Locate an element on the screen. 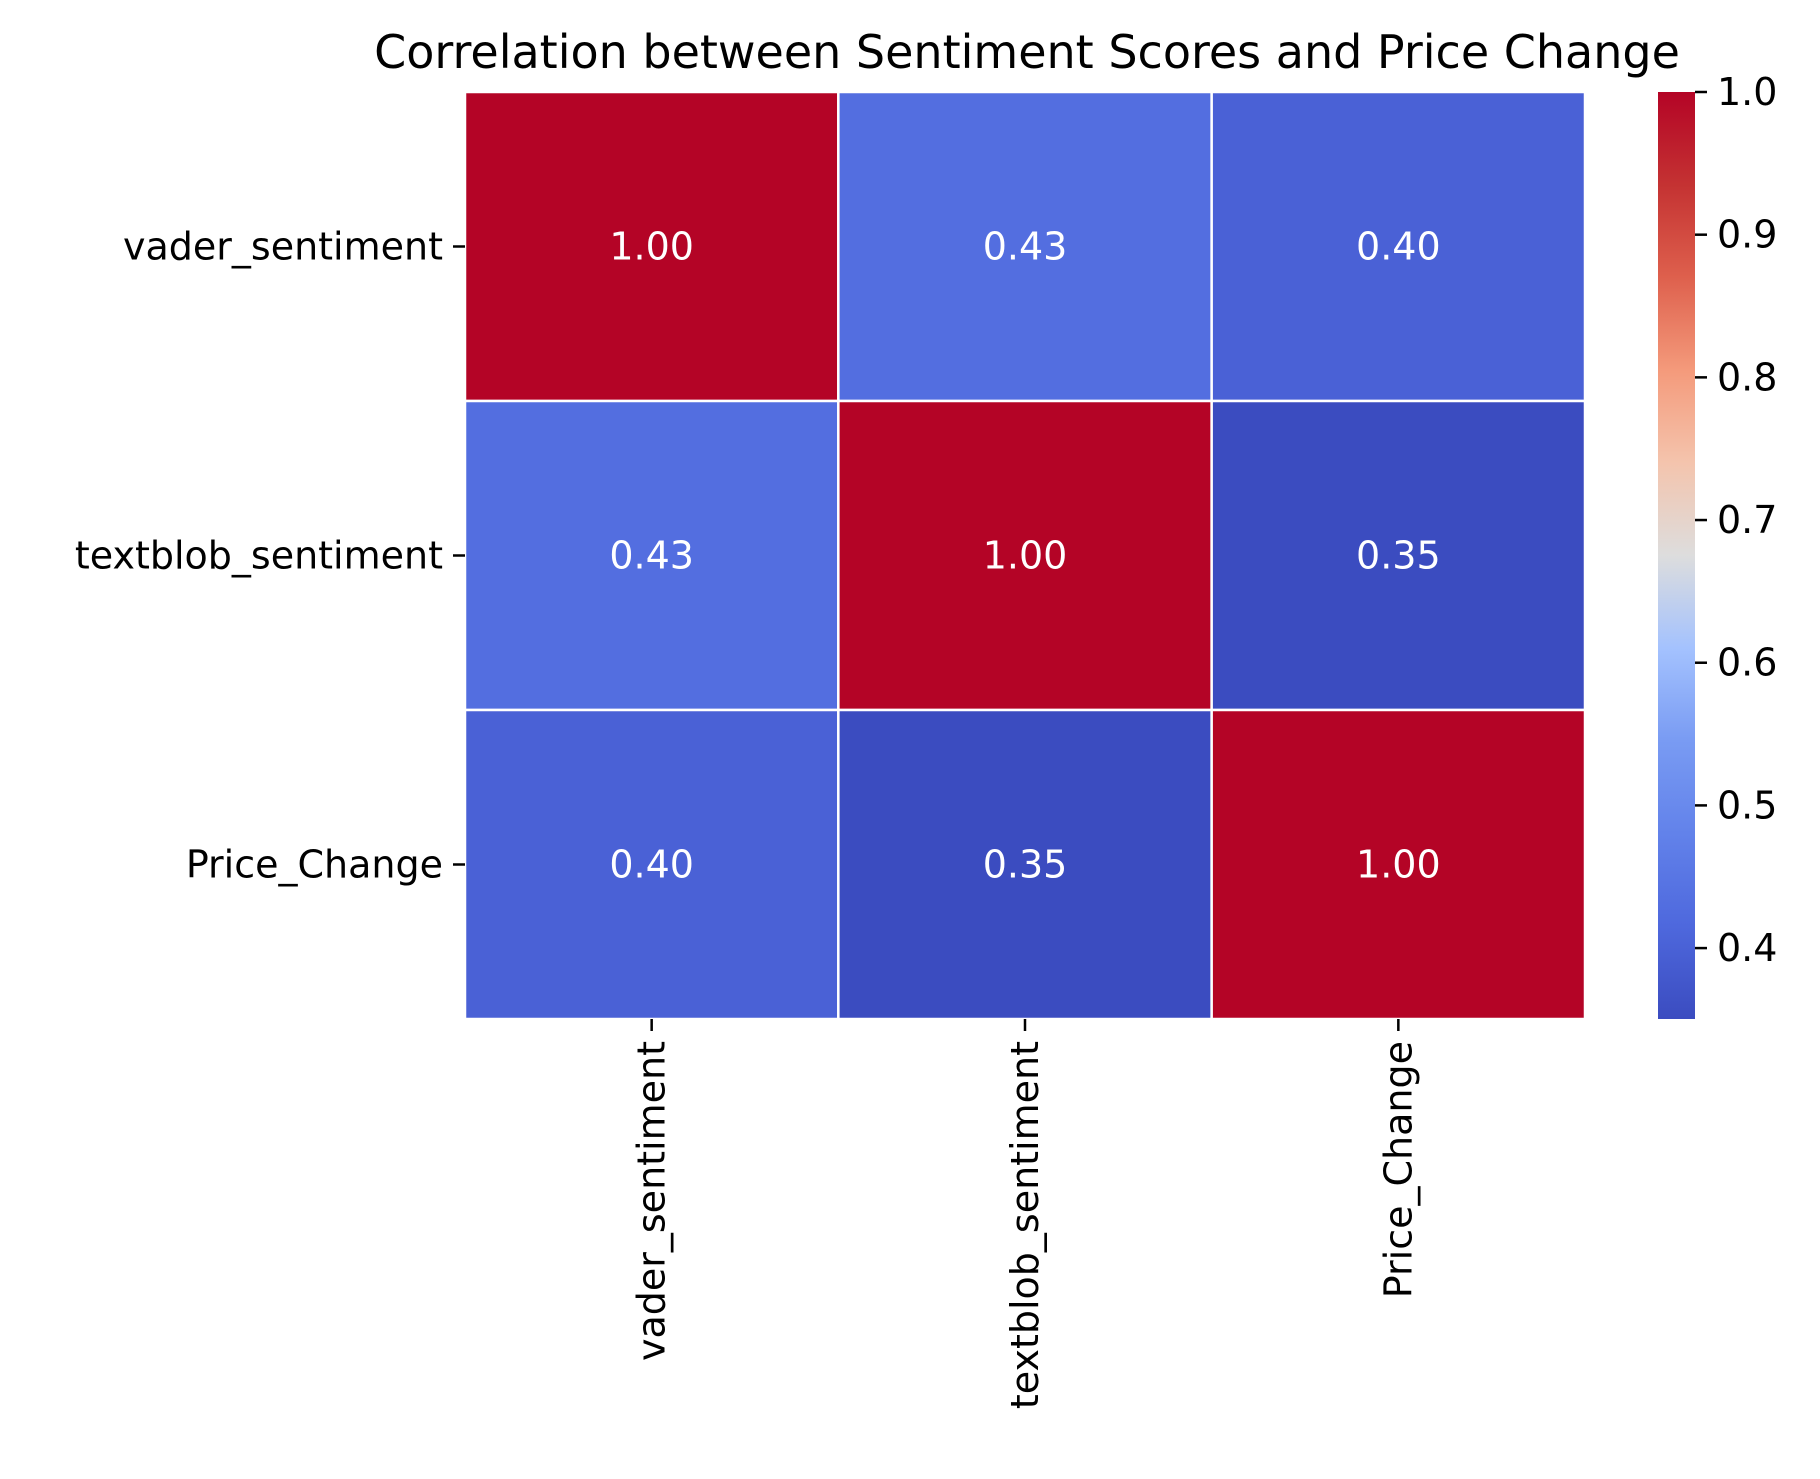  cell-value-label-r0-c0: 1.00 is located at coordinates (651, 247).